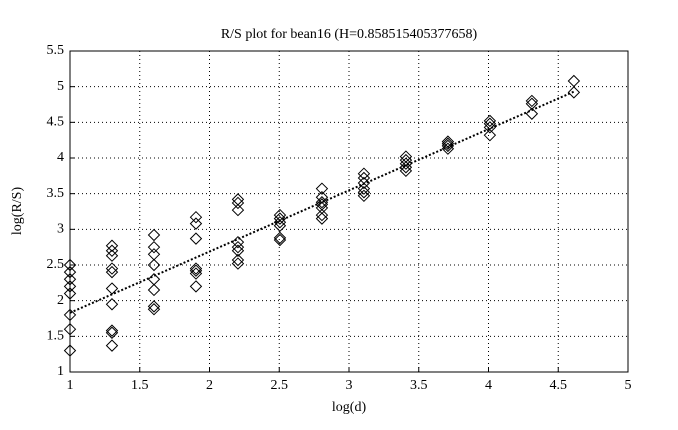 Image resolution: width=678 pixels, height=430 pixels. Describe the element at coordinates (628, 385) in the screenshot. I see `x-tick-label: 5` at that location.